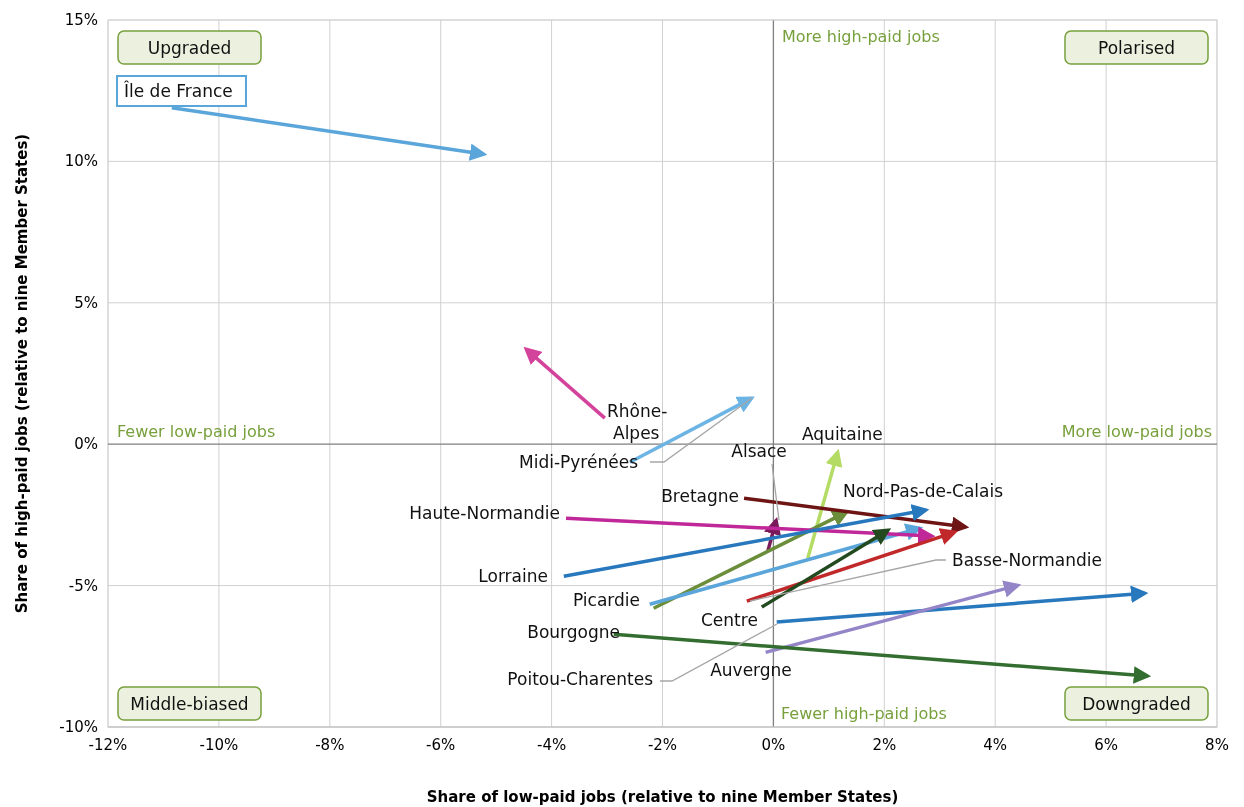 This screenshot has height=807, width=1244. I want to click on y-tick-label: 15%, so click(81, 20).